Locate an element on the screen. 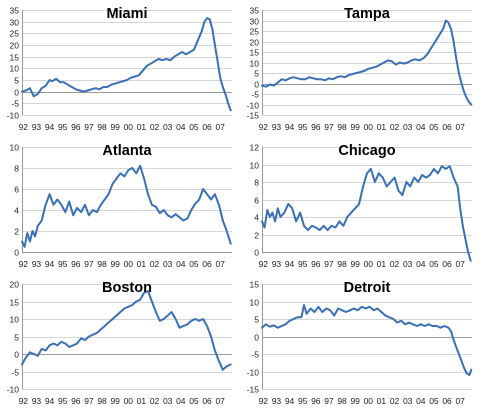  y-tick-label: 4 is located at coordinates (16, 211).